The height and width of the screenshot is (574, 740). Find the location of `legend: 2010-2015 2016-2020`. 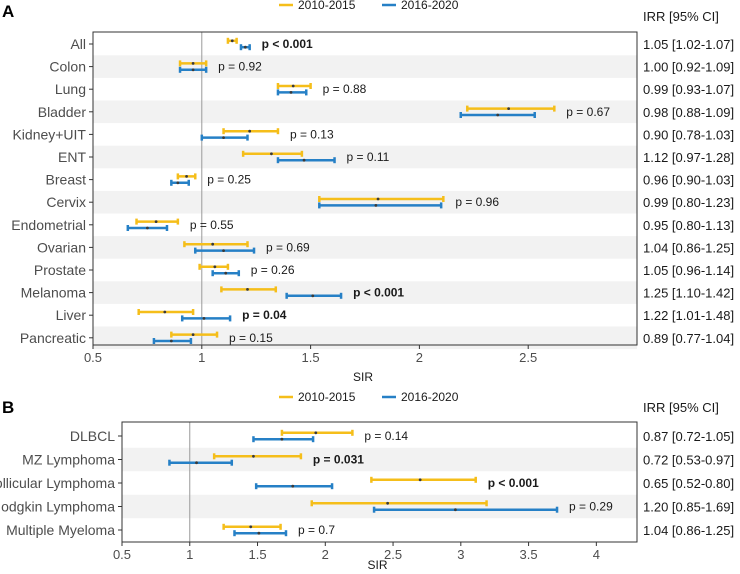

legend: 2010-2015 2016-2020 is located at coordinates (369, 6).